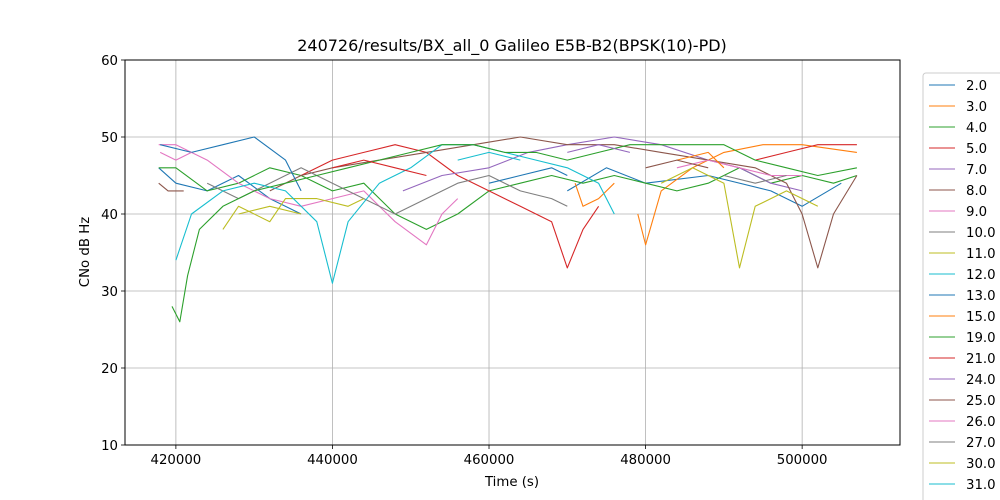 This screenshot has height=500, width=1000. I want to click on series-27.0, so click(755, 179).